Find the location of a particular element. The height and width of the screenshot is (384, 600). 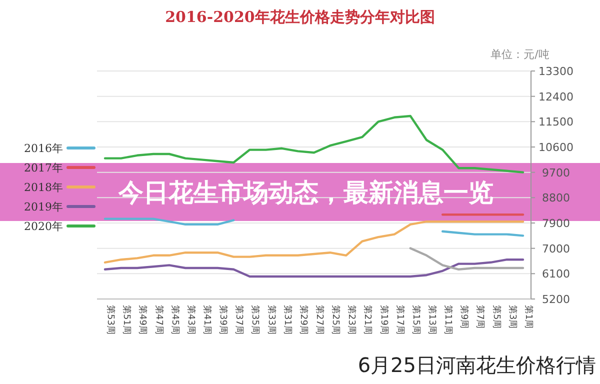

y-tick-label: 8800 is located at coordinates (556, 198).